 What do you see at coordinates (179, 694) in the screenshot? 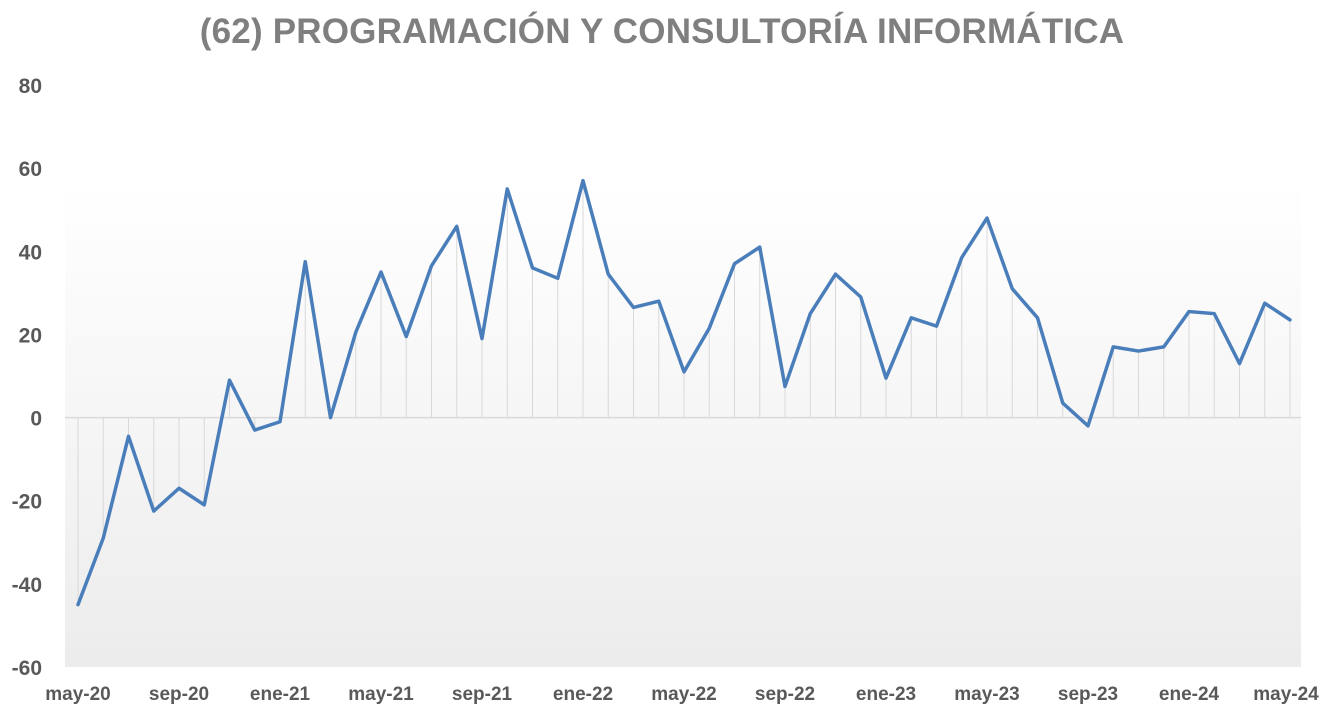
I see `x-tick-label: sep-20` at bounding box center [179, 694].